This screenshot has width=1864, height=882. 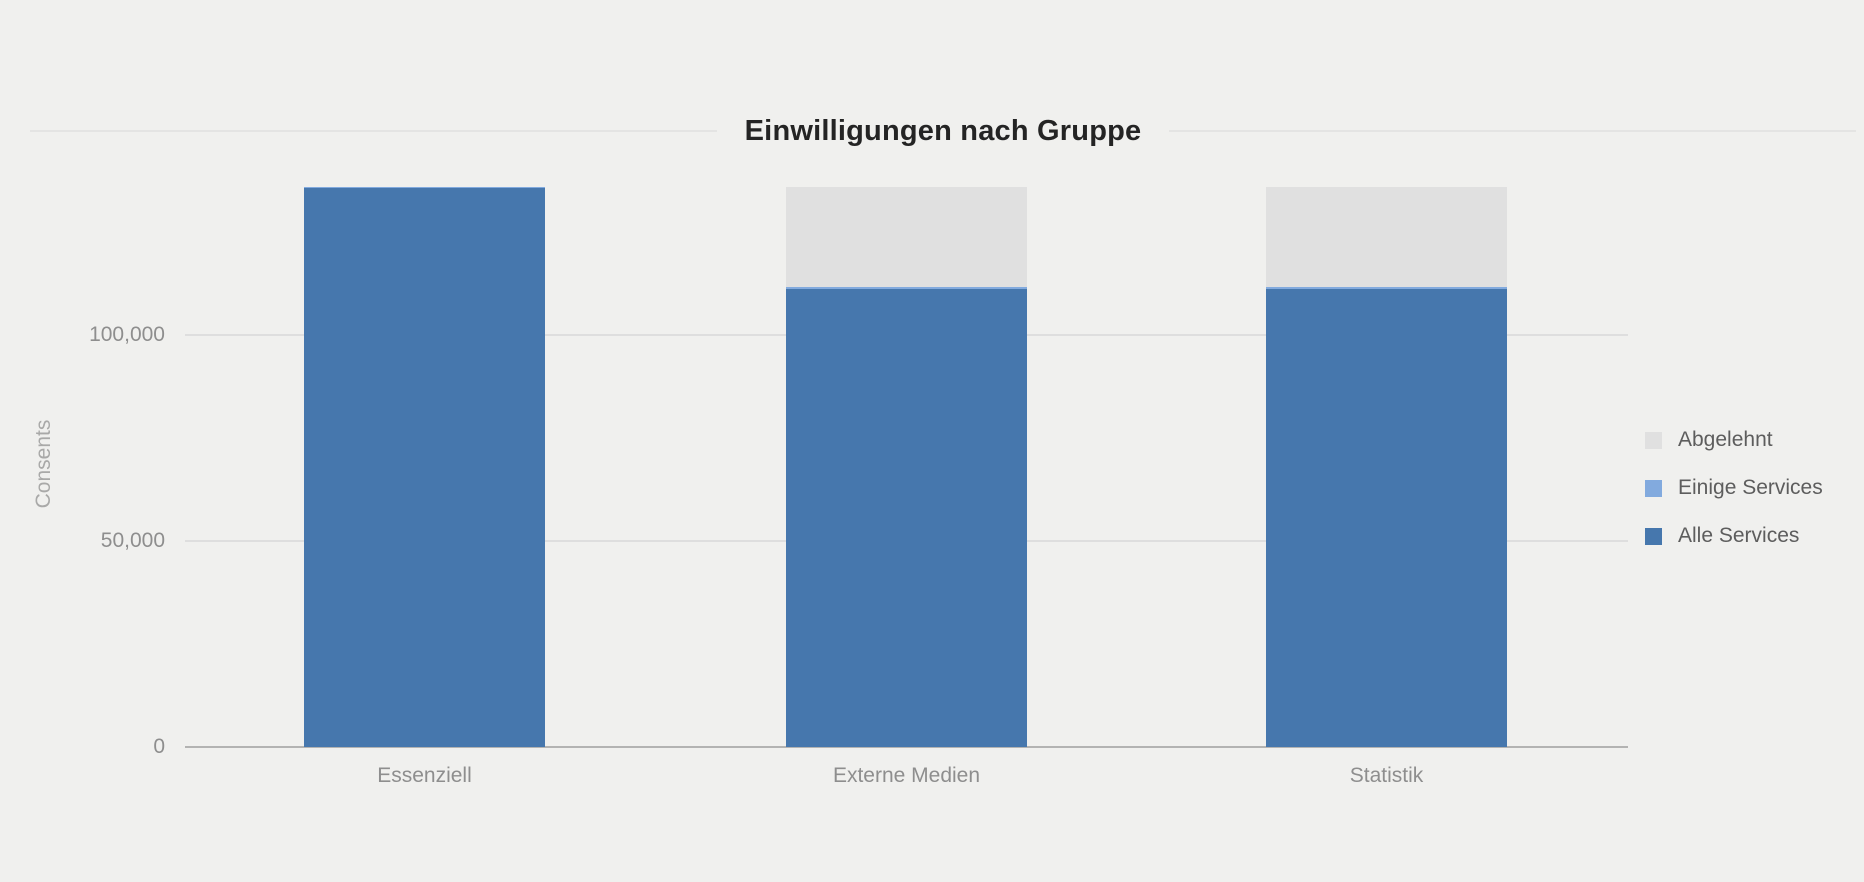 What do you see at coordinates (1653, 536) in the screenshot?
I see `legend-swatch-alle-services` at bounding box center [1653, 536].